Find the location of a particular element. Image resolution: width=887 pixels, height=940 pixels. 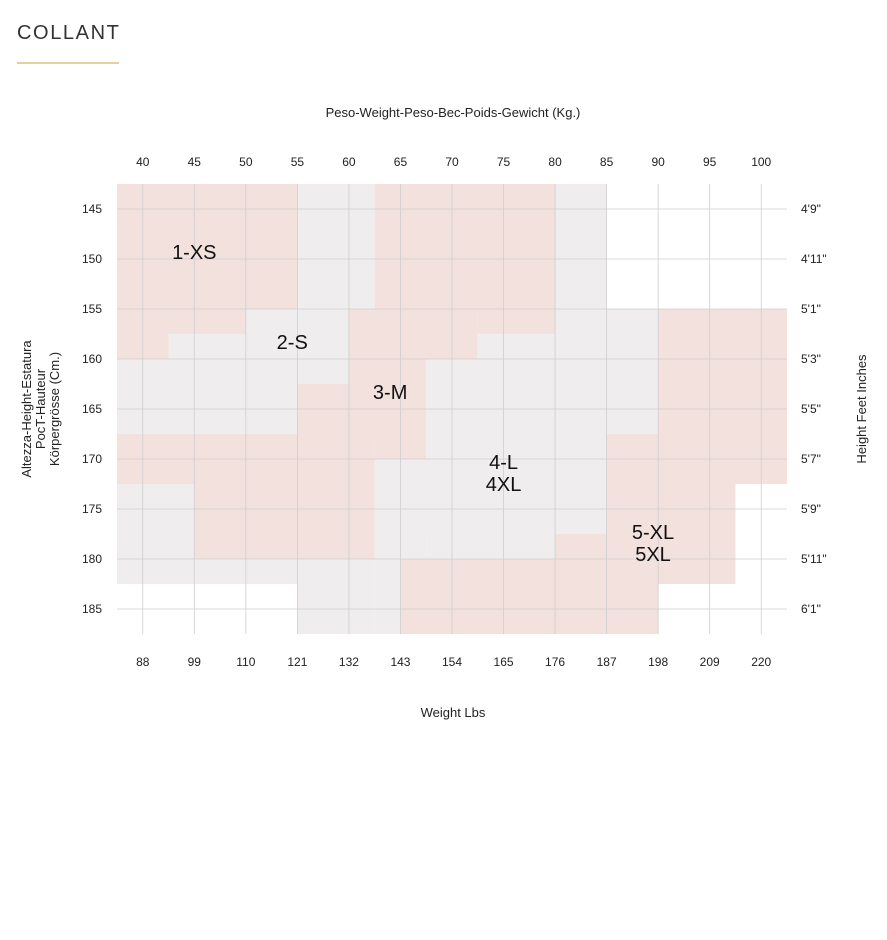

x-tick-lbs: 110 is located at coordinates (245, 662).